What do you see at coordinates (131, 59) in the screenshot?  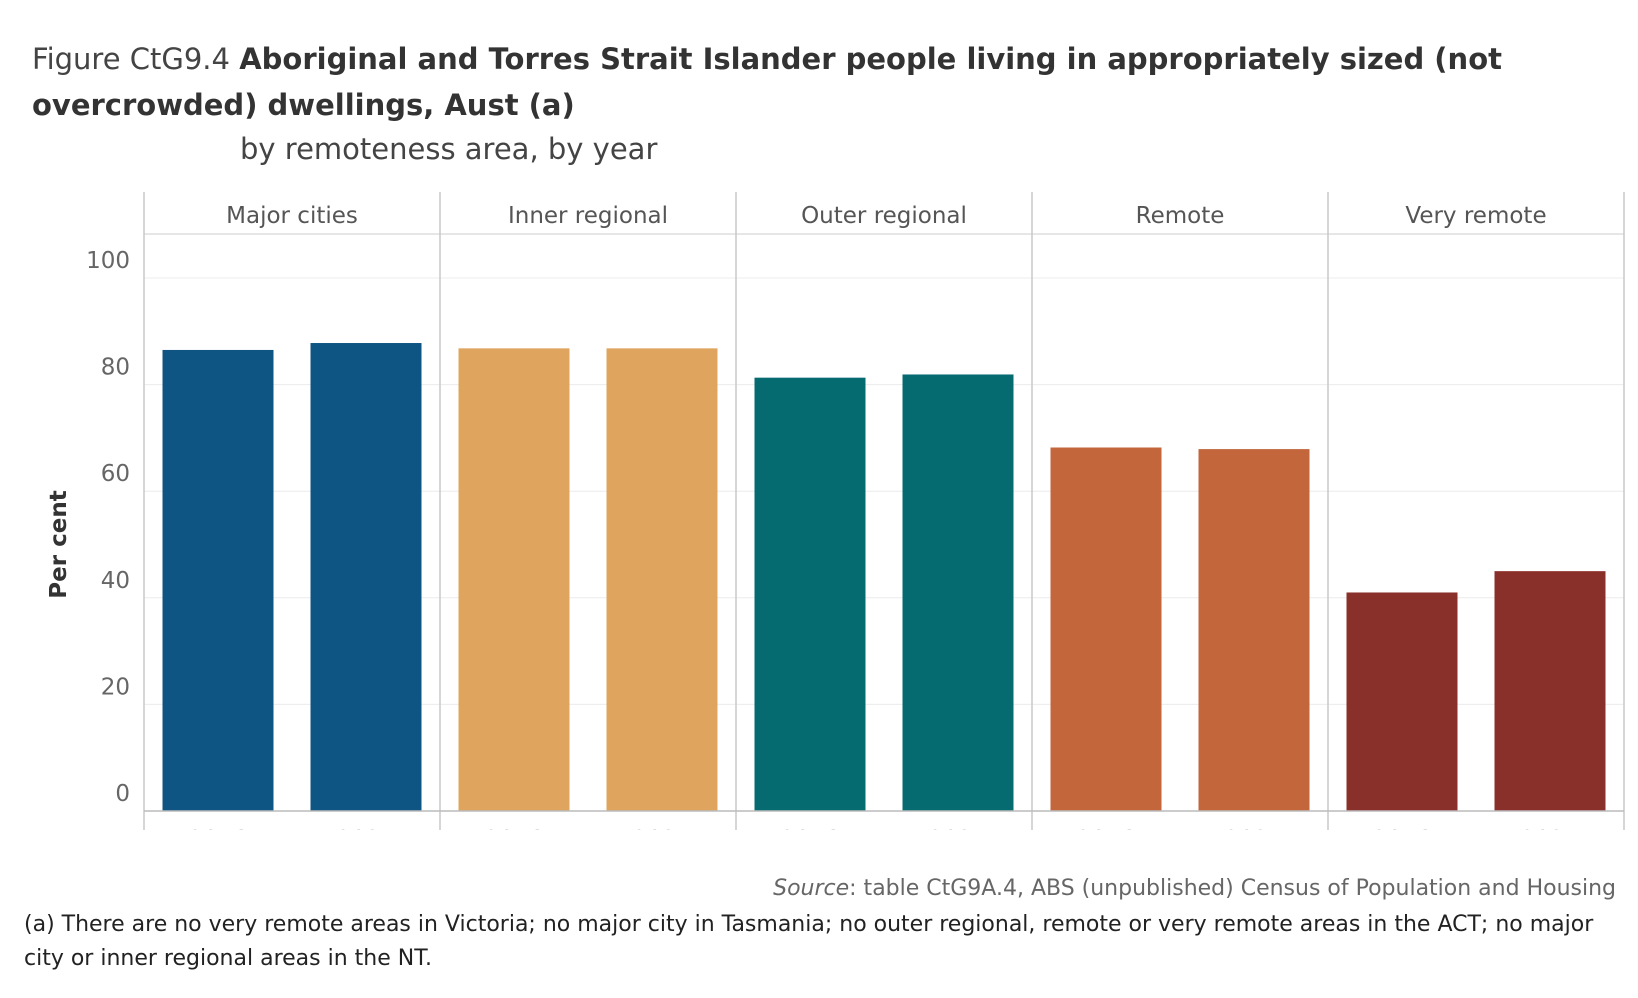 I see `figure-number: Figure CtG9.4` at bounding box center [131, 59].